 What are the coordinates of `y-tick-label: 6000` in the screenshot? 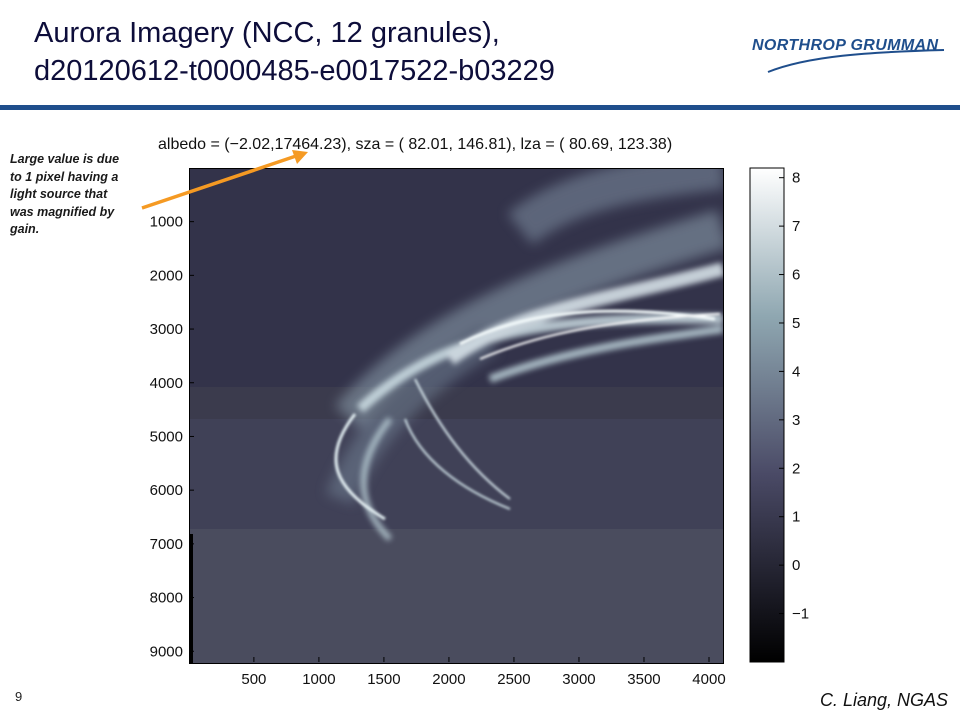 It's located at (166, 490).